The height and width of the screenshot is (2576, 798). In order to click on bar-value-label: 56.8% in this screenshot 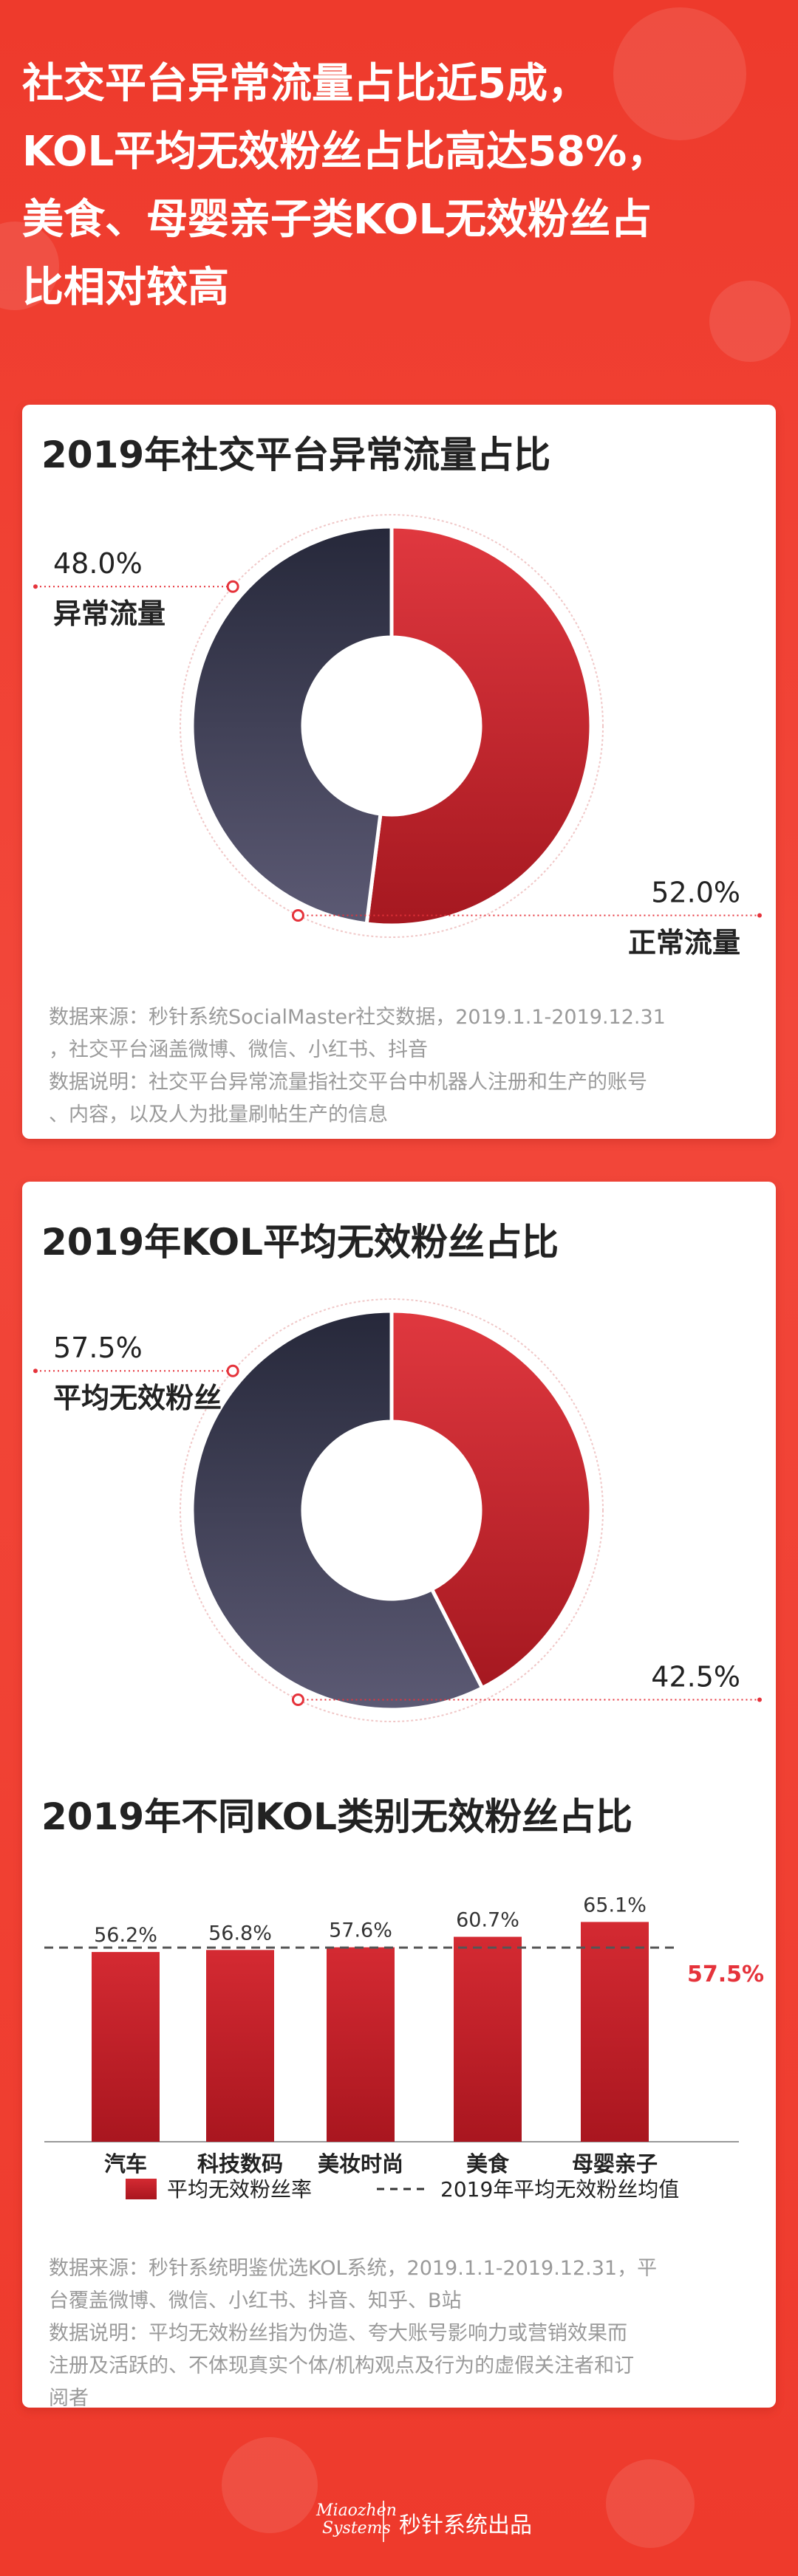, I will do `click(240, 1933)`.